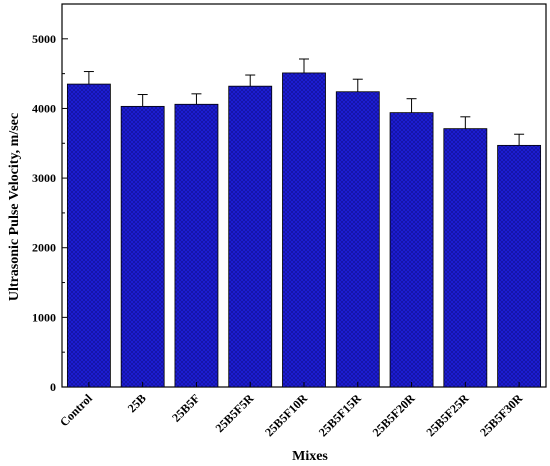 The width and height of the screenshot is (550, 466). I want to click on x-tick-label: 25B5F30R, so click(501, 415).